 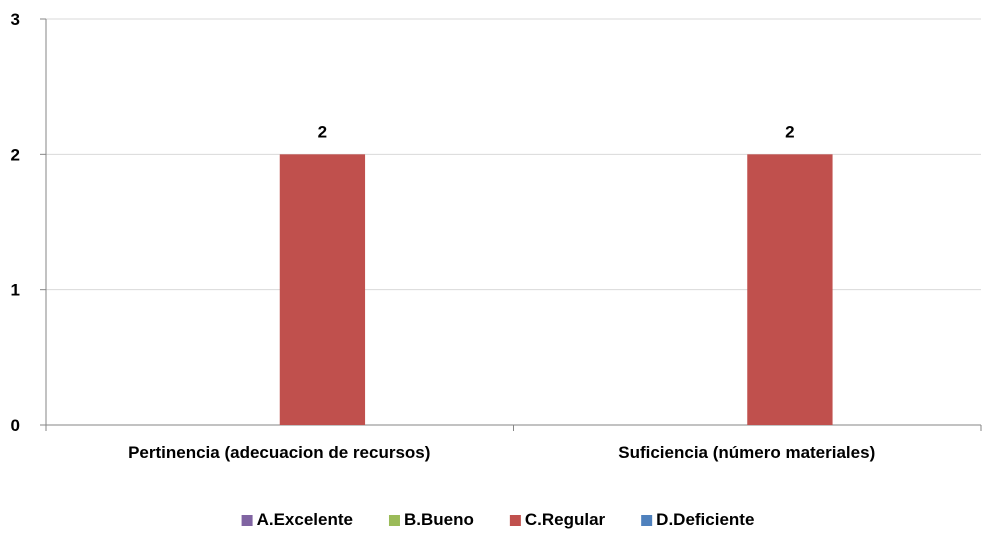 What do you see at coordinates (565, 519) in the screenshot?
I see `legend-label: C.Regular` at bounding box center [565, 519].